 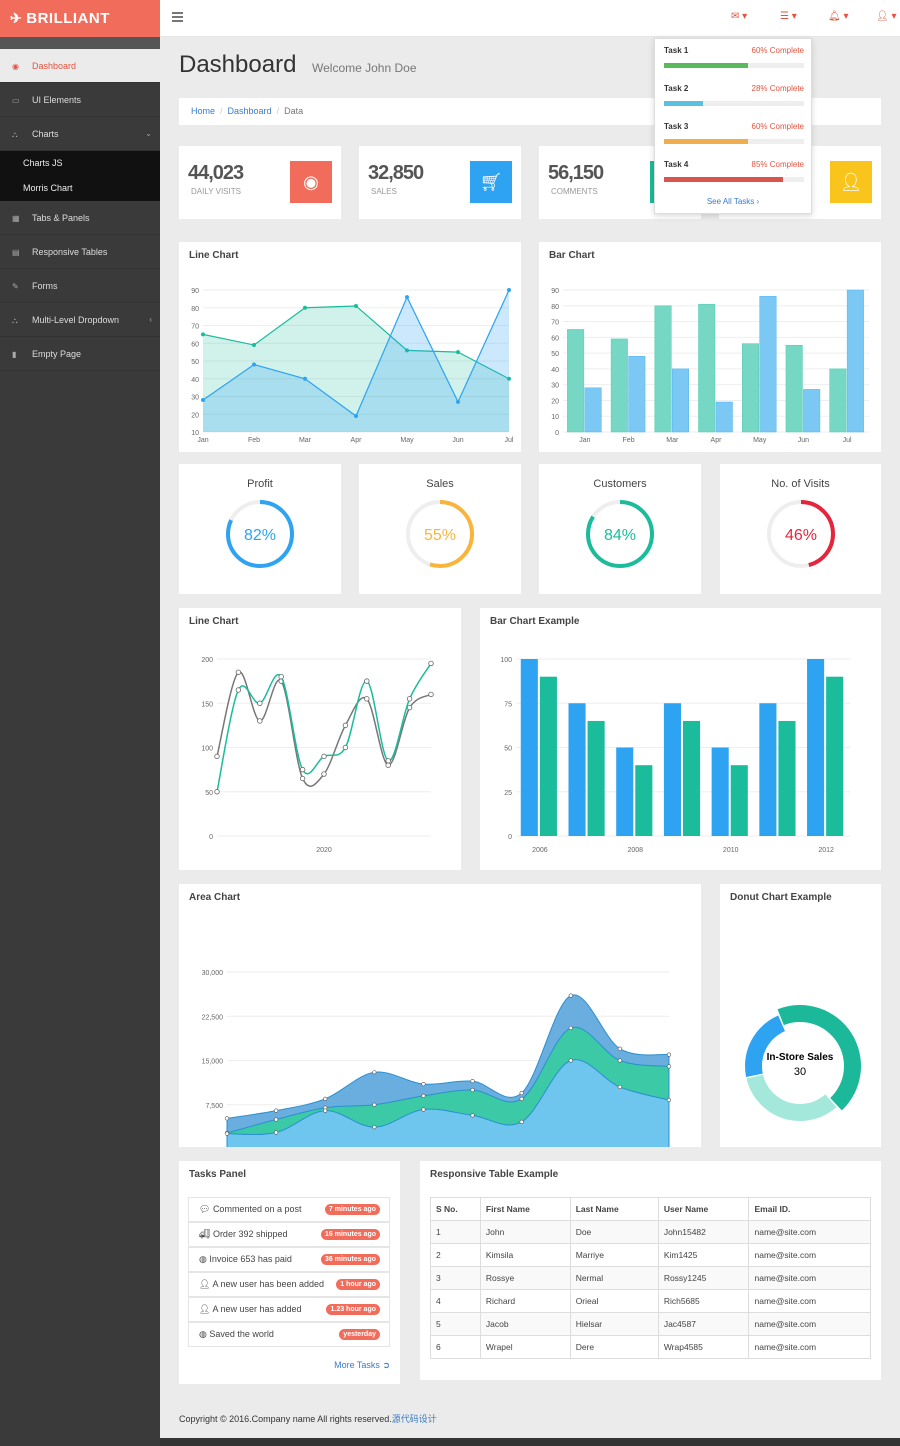 I want to click on stat-card-visits: 44,023 DAILY VISITS ◉, so click(x=260, y=182).